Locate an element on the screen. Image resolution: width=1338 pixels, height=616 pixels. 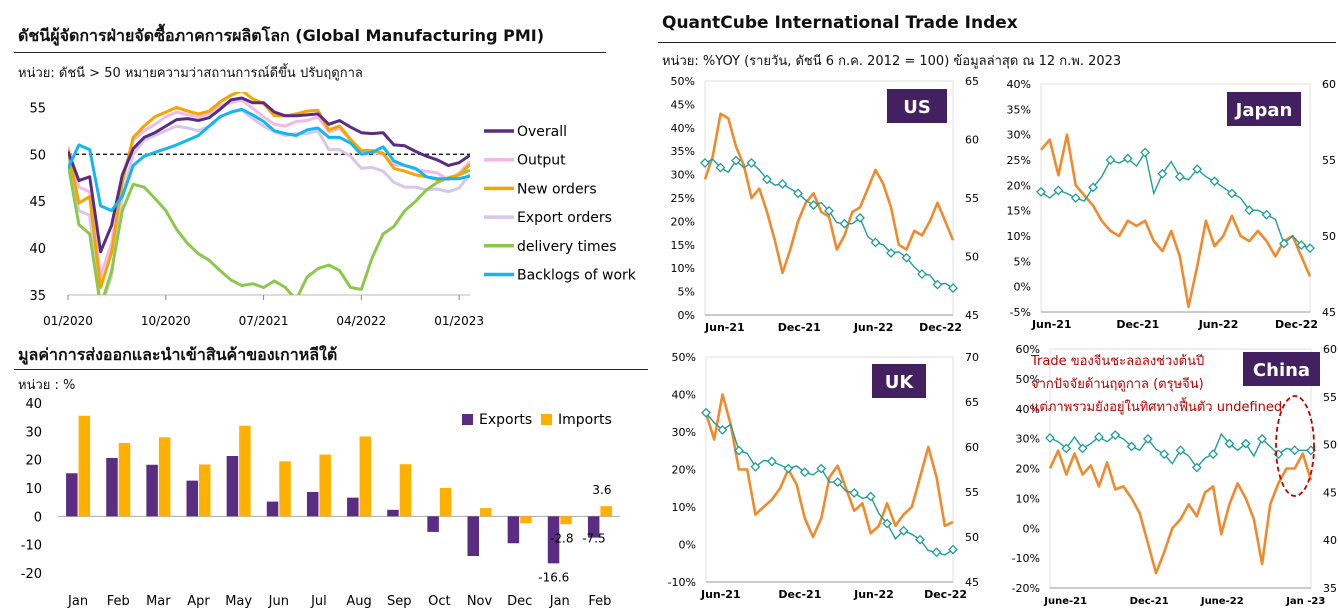
pmi-legend-label: Output is located at coordinates (541, 161).